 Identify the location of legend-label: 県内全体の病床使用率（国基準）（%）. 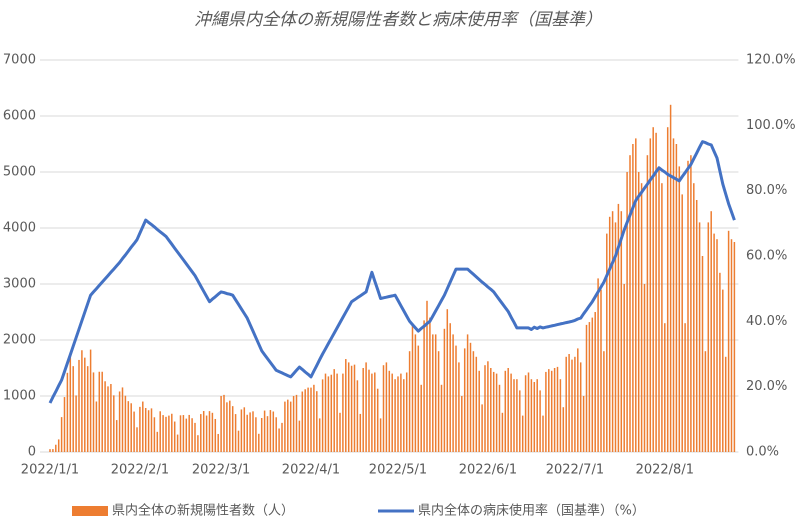
(531, 511).